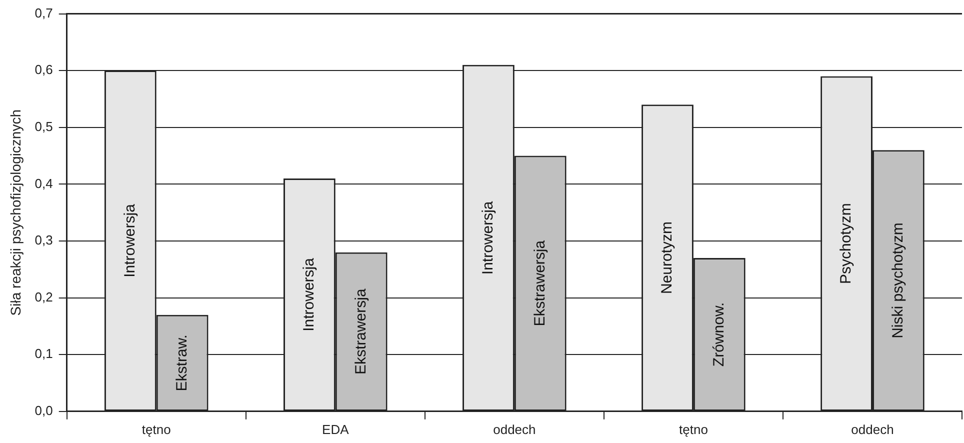 Image resolution: width=964 pixels, height=443 pixels. What do you see at coordinates (43, 126) in the screenshot?
I see `y-tick-label: 0,5` at bounding box center [43, 126].